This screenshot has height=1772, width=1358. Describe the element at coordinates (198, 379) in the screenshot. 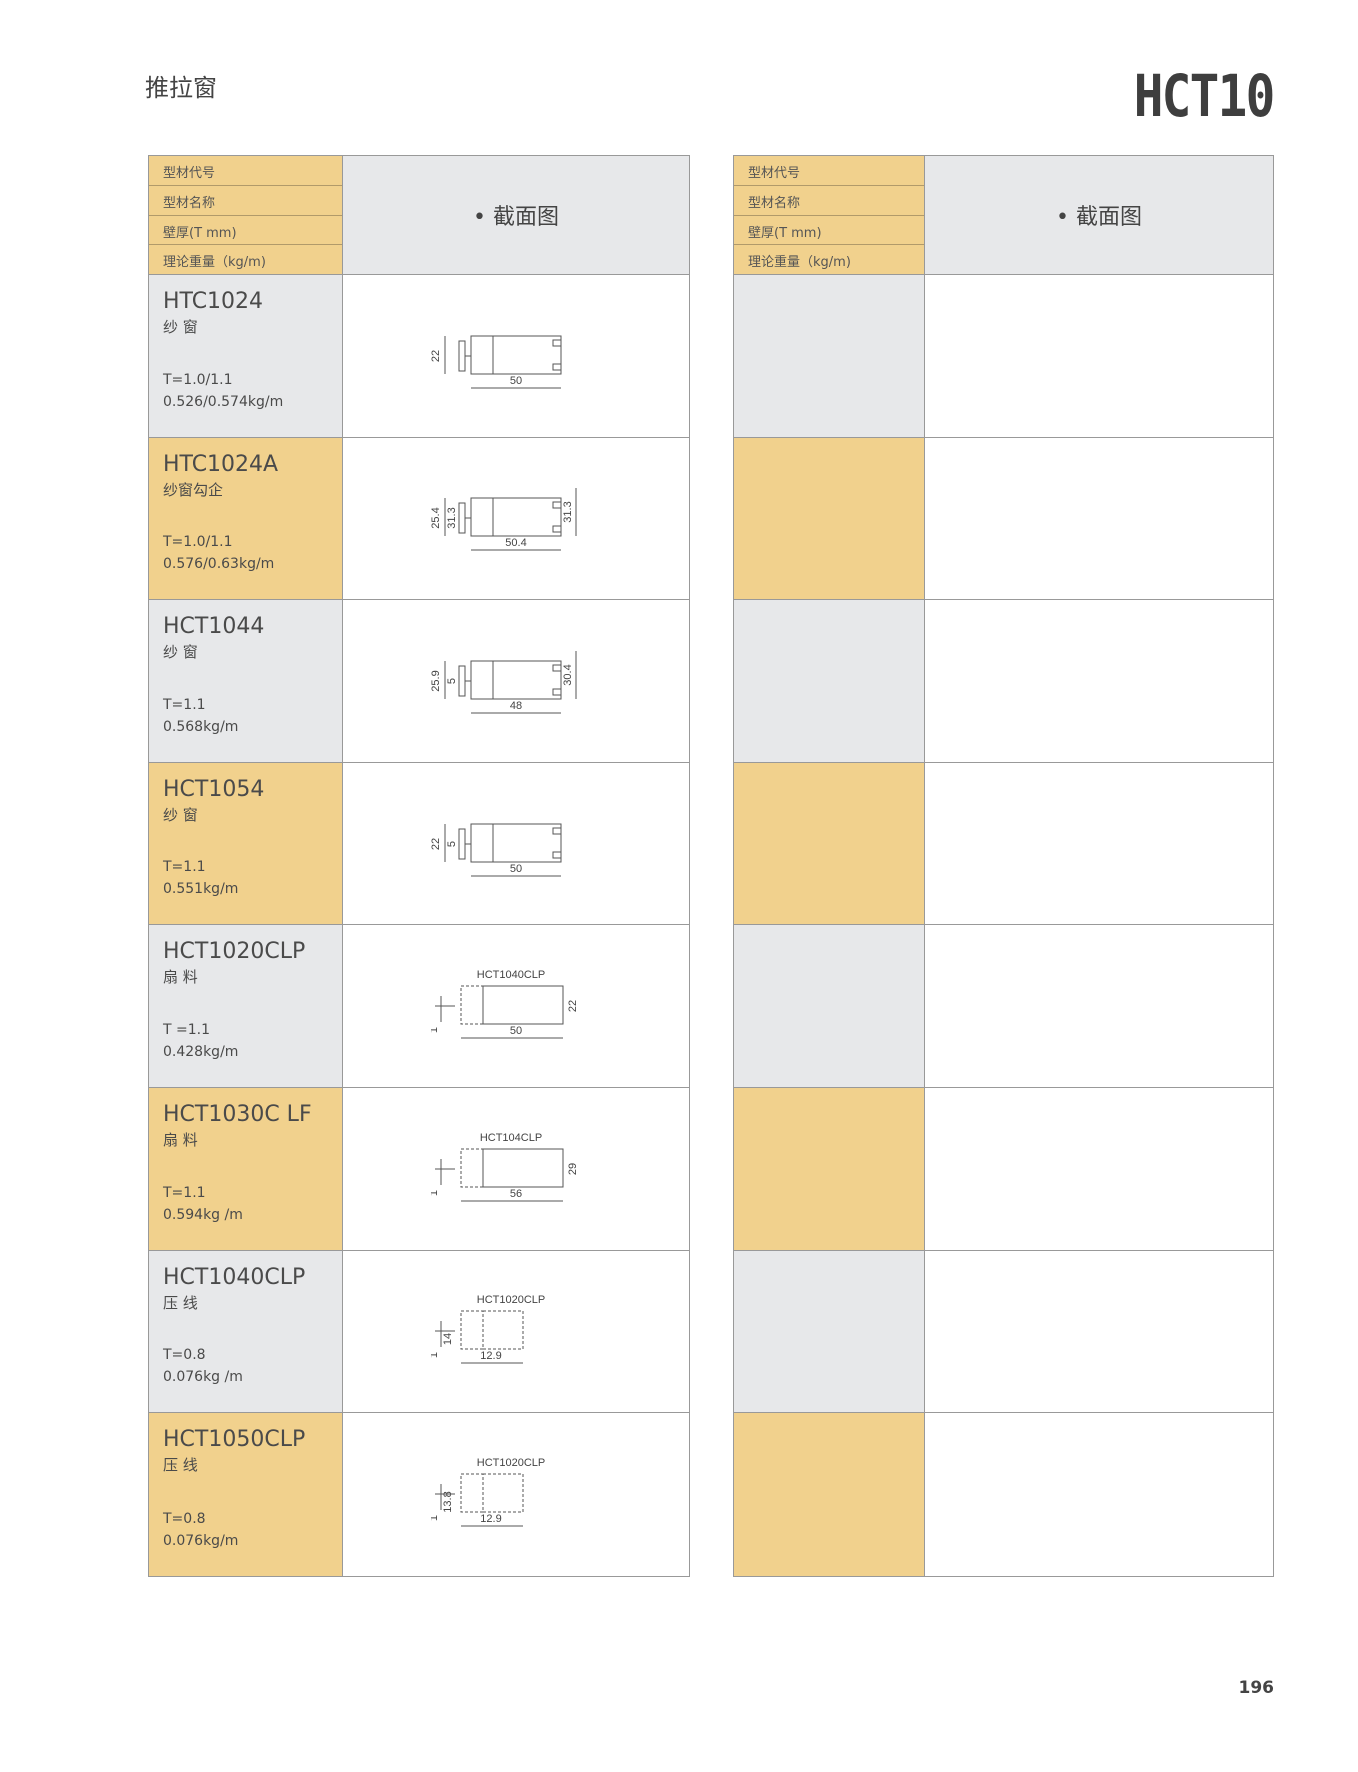

I see `wall-thickness: T=1.0/1.1` at that location.